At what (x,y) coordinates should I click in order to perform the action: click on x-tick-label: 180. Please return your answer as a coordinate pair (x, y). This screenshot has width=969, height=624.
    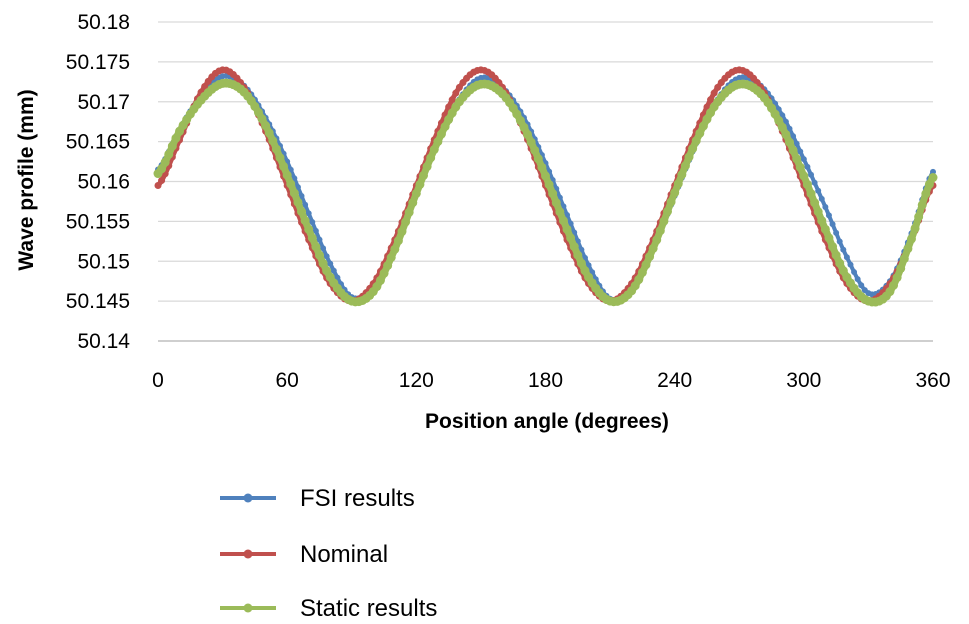
    Looking at the image, I should click on (545, 380).